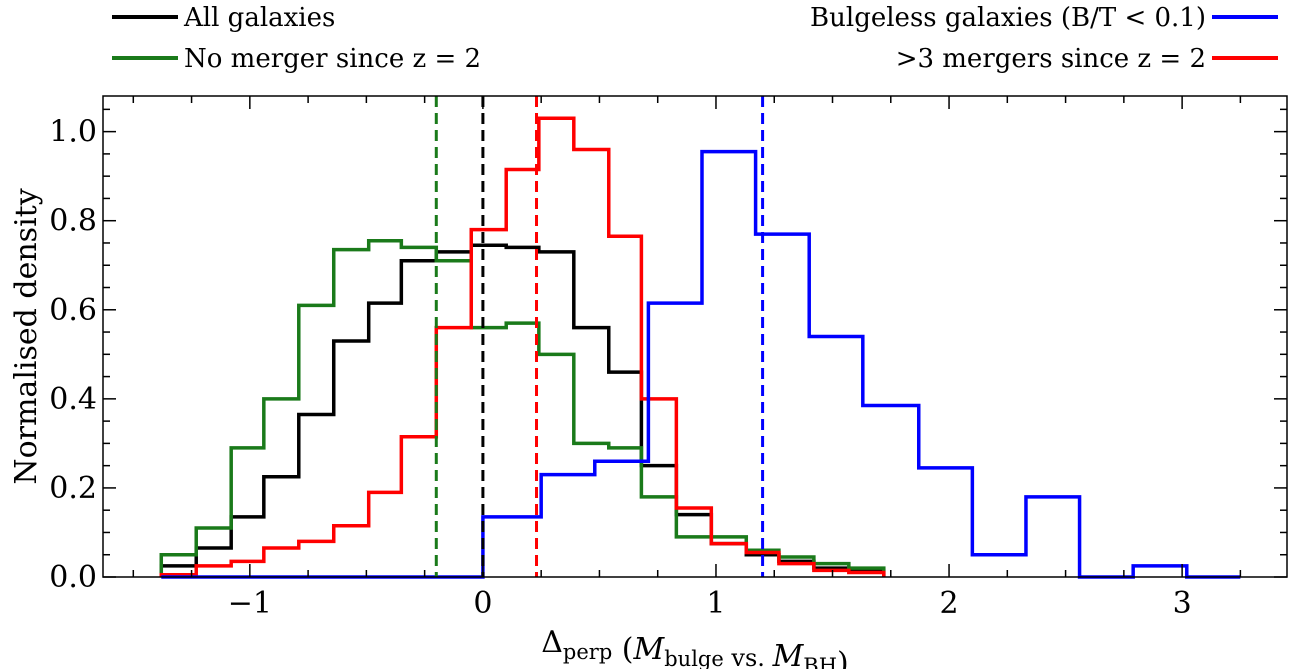  What do you see at coordinates (1008, 18) in the screenshot?
I see `legend-label-bulgeless-galaxies-b-t-0-1: Bulgeless galaxies (B/T < 0.1)` at bounding box center [1008, 18].